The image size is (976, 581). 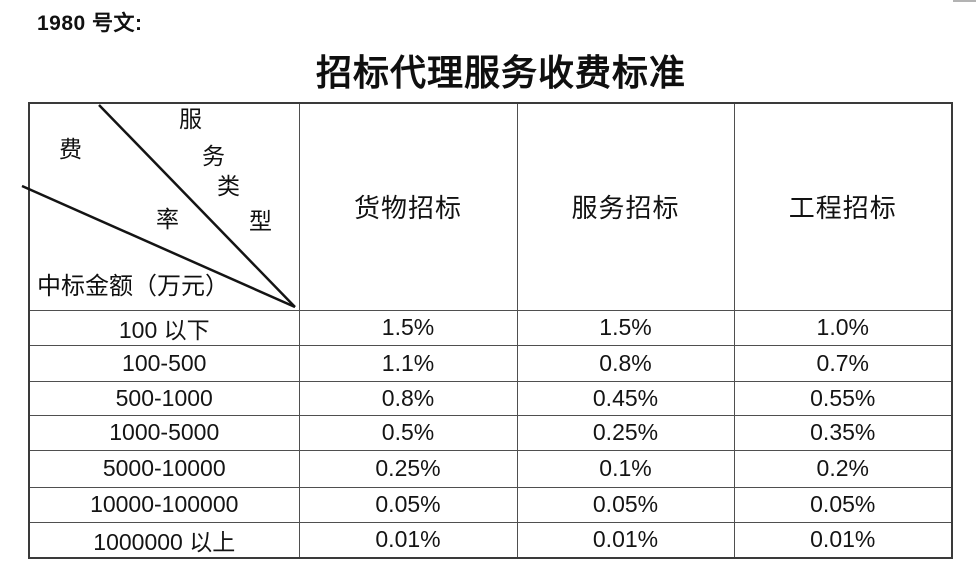 What do you see at coordinates (843, 363) in the screenshot?
I see `rate-cell: 0.7%` at bounding box center [843, 363].